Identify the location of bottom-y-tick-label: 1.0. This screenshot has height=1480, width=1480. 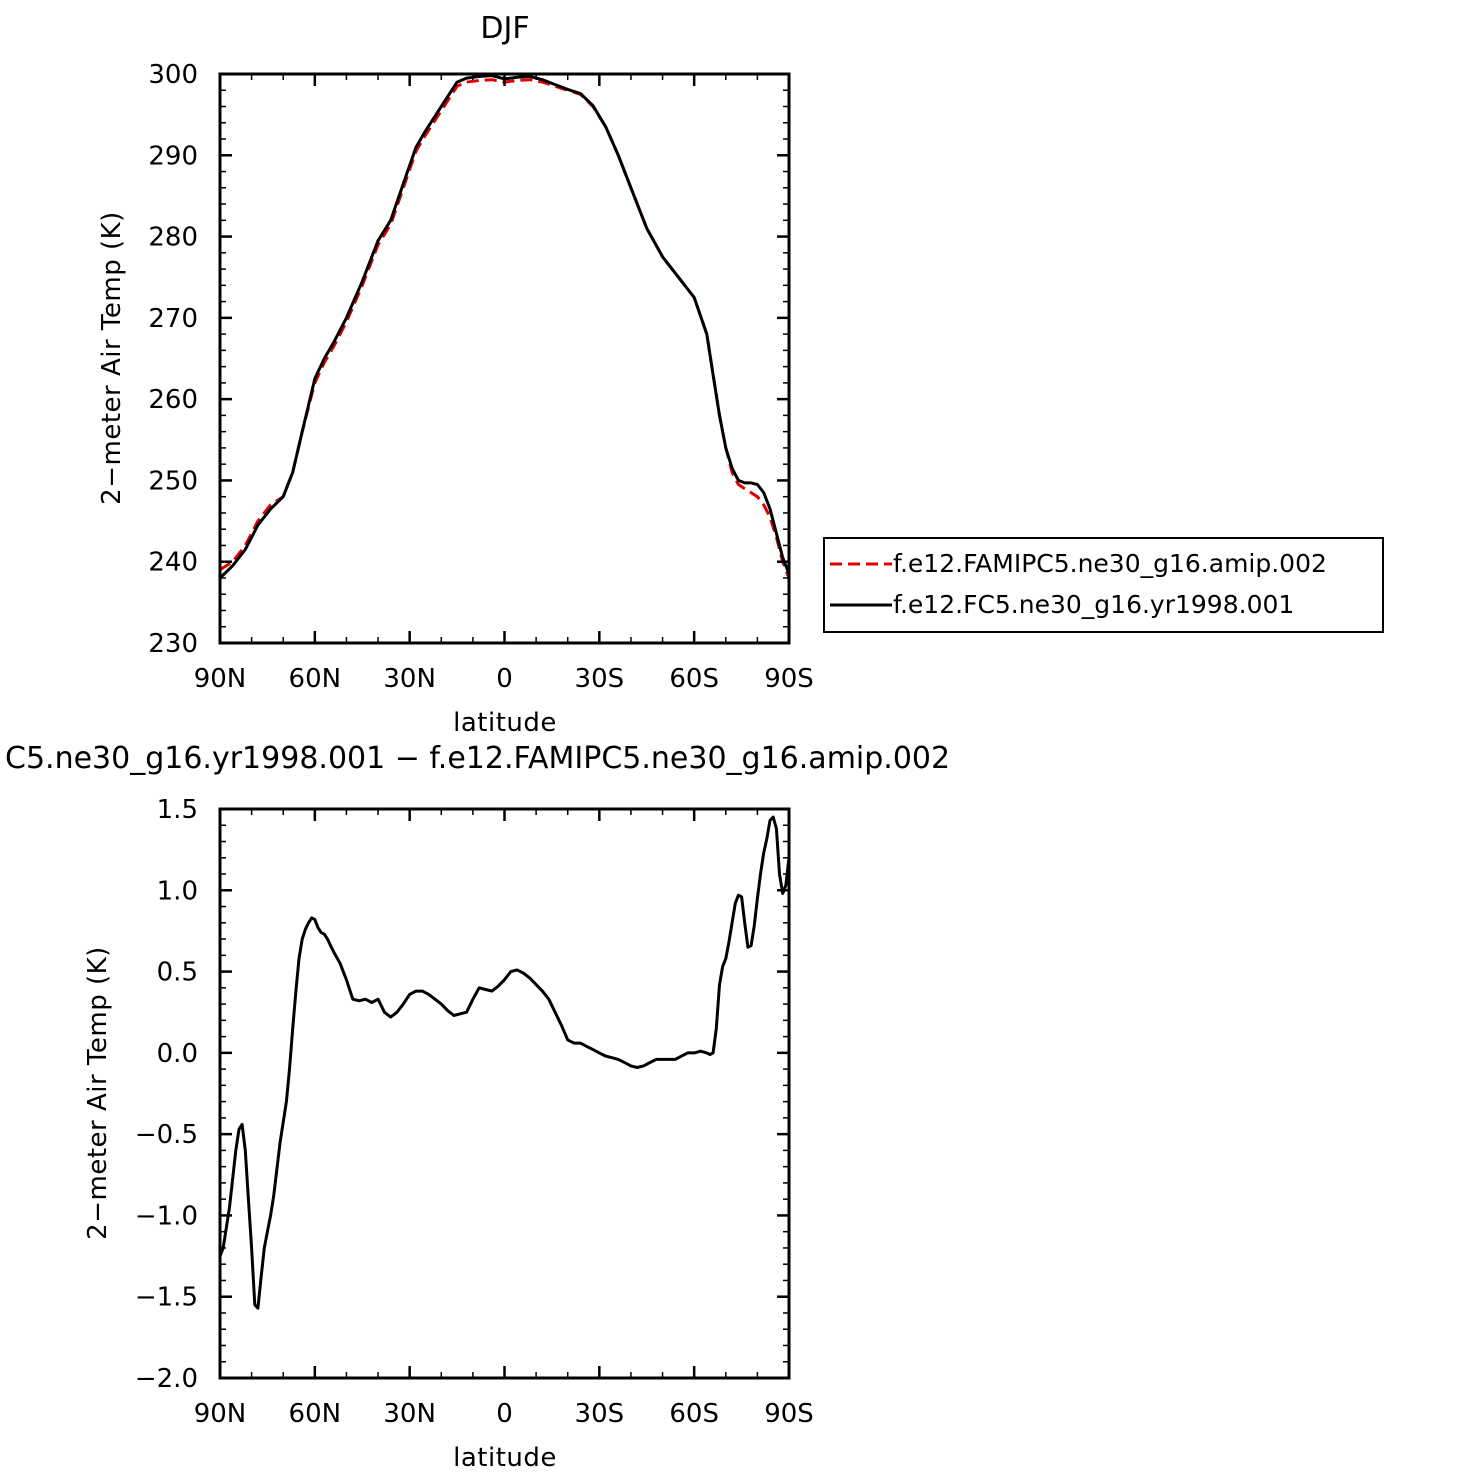
(177, 891).